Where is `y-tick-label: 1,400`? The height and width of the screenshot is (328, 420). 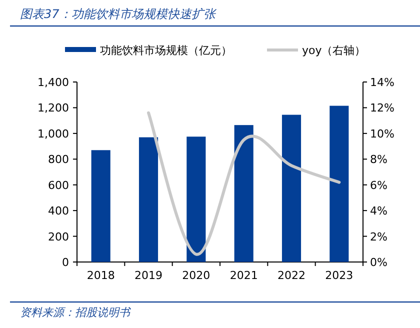
y-tick-label: 1,400 is located at coordinates (53, 82).